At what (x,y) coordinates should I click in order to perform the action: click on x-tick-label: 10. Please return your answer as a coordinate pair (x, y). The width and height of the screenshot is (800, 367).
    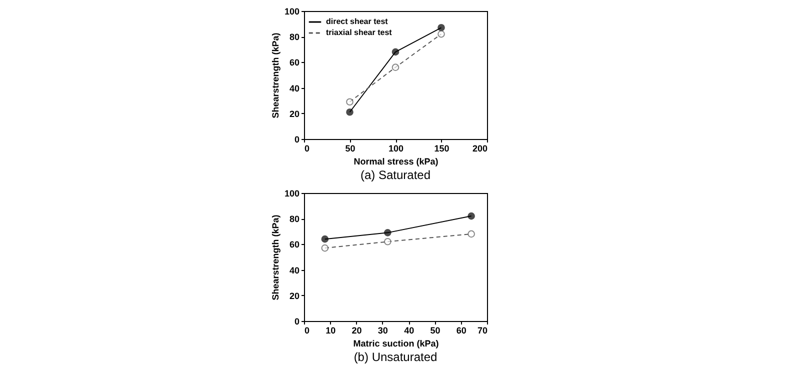
    Looking at the image, I should click on (331, 331).